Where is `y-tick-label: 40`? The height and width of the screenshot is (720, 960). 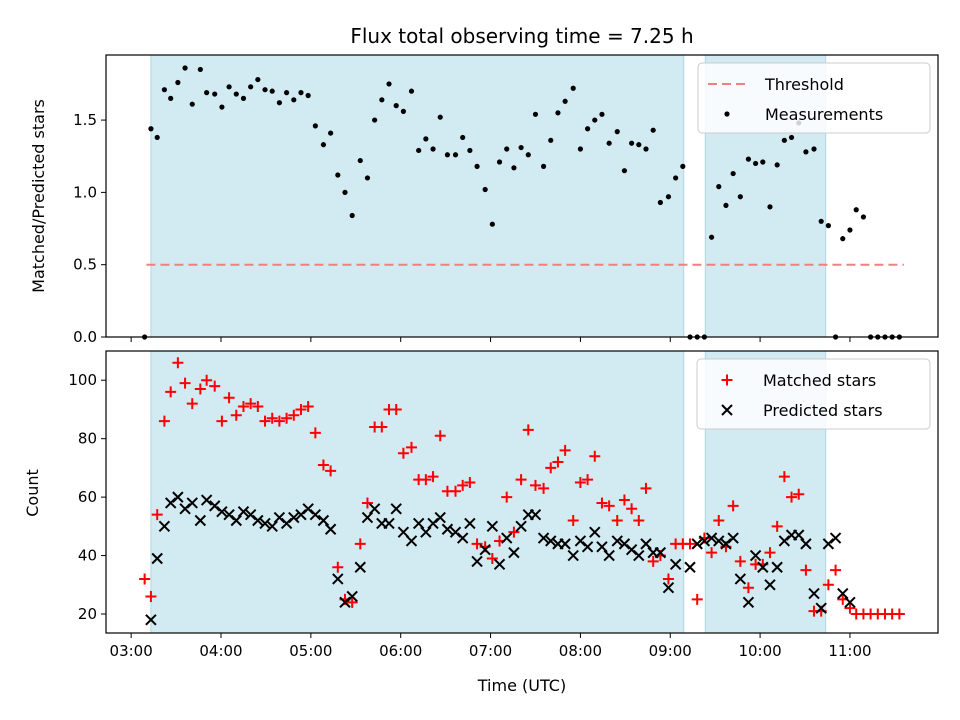
y-tick-label: 40 is located at coordinates (87, 556).